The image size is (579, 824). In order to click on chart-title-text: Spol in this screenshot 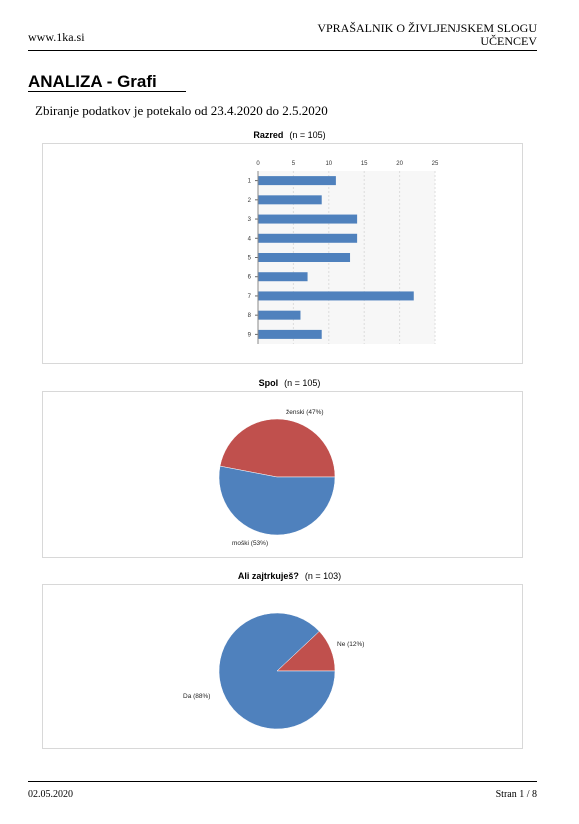, I will do `click(268, 383)`.